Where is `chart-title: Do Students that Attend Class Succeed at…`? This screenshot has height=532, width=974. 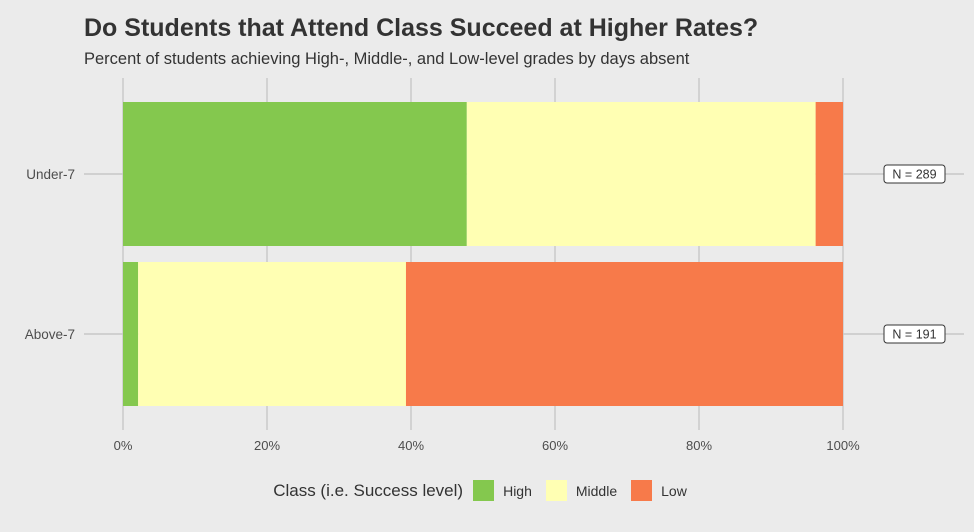 chart-title: Do Students that Attend Class Succeed at… is located at coordinates (421, 28).